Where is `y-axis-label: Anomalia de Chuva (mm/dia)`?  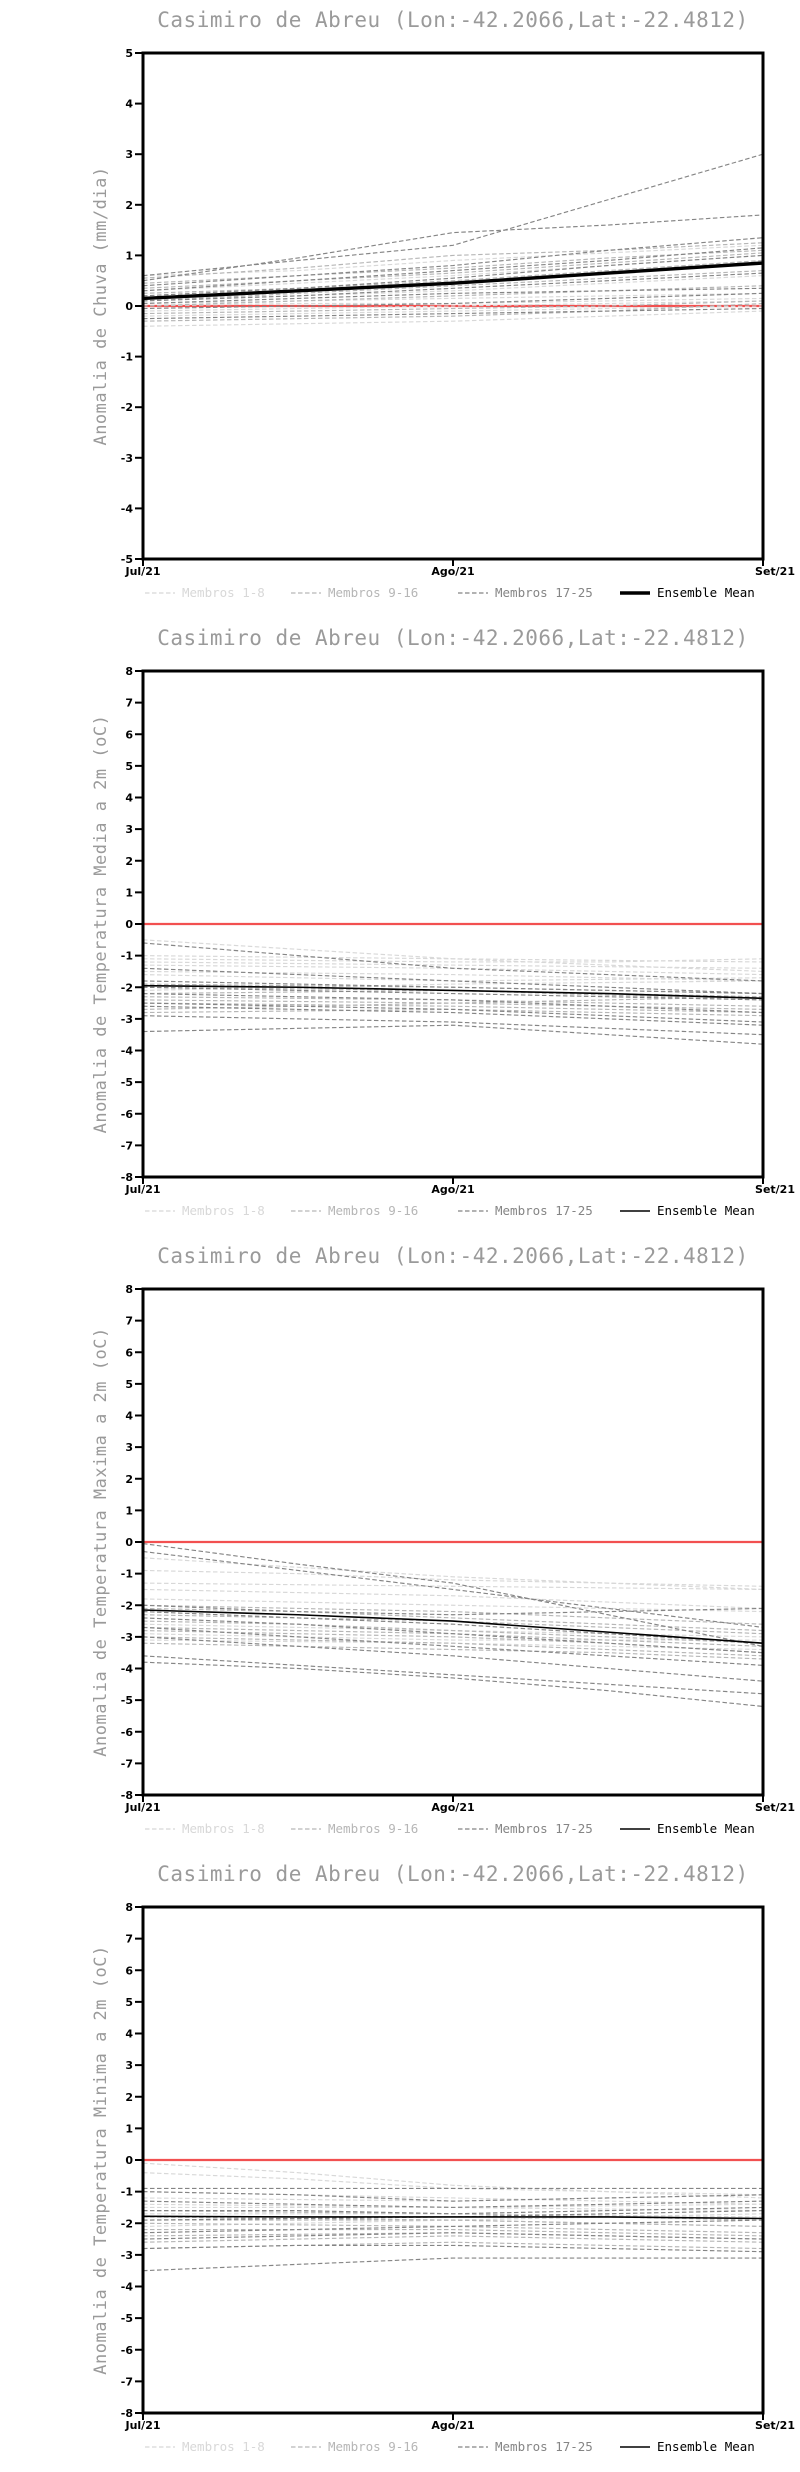 y-axis-label: Anomalia de Chuva (mm/dia) is located at coordinates (101, 305).